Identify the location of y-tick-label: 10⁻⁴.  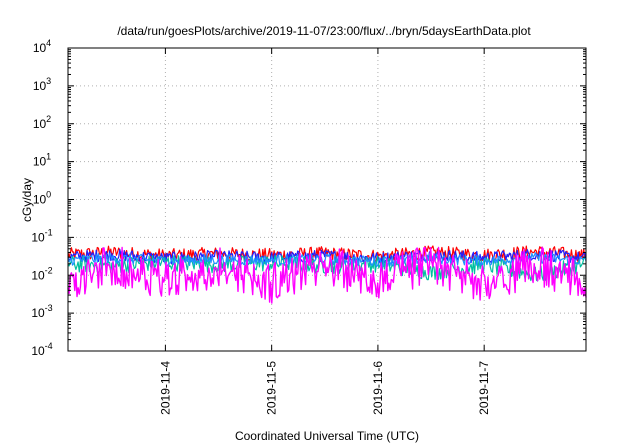
(41, 349).